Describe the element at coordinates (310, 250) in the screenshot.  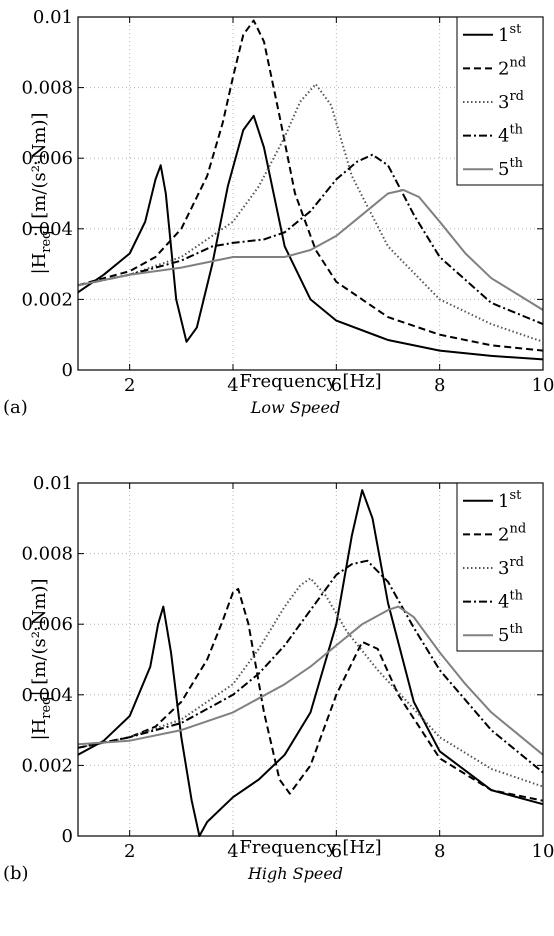
I see `chart-a-series-5-line` at that location.